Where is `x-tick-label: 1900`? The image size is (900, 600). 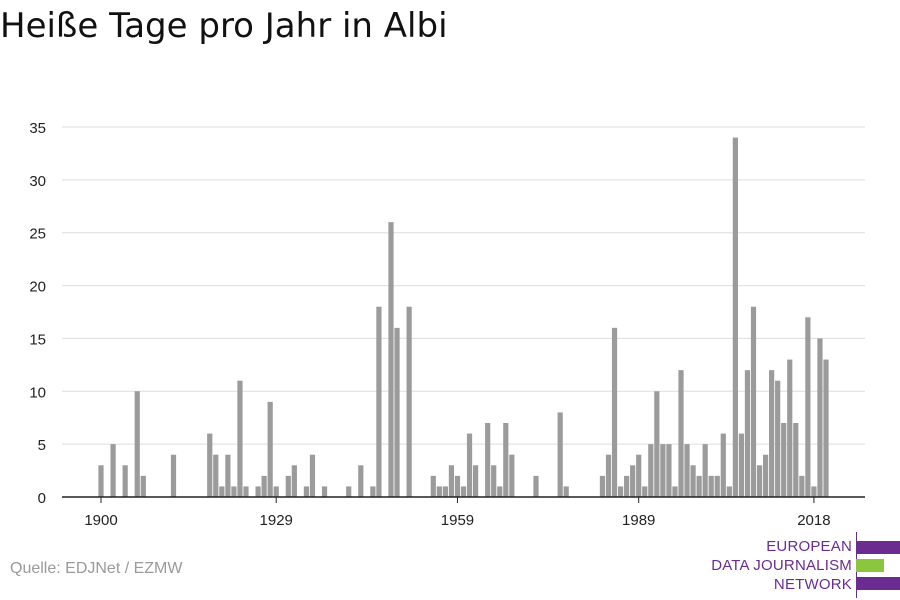 x-tick-label: 1900 is located at coordinates (100, 520).